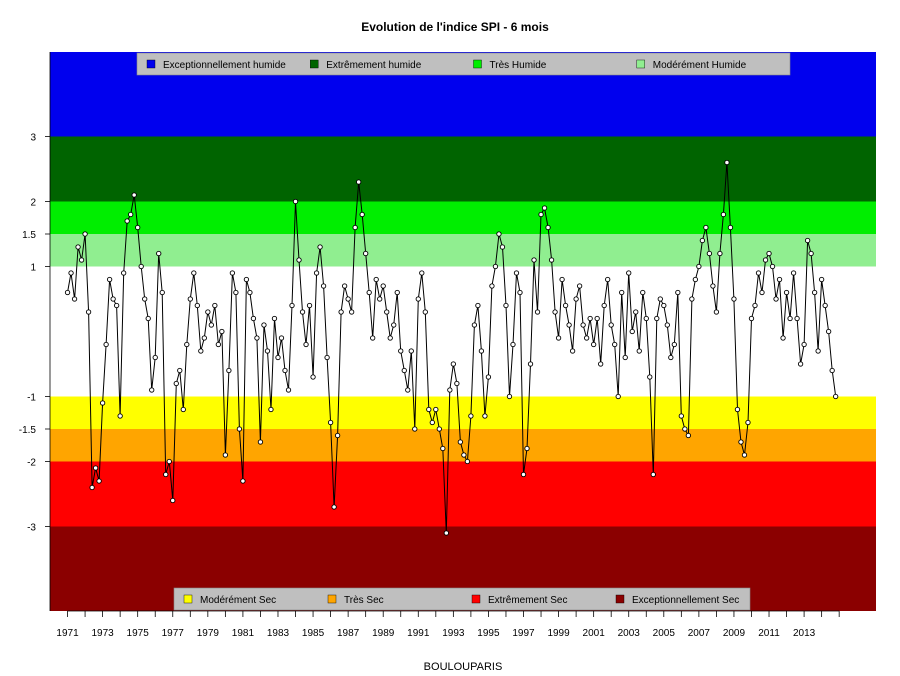  I want to click on x-tick-label: 2007, so click(699, 633).